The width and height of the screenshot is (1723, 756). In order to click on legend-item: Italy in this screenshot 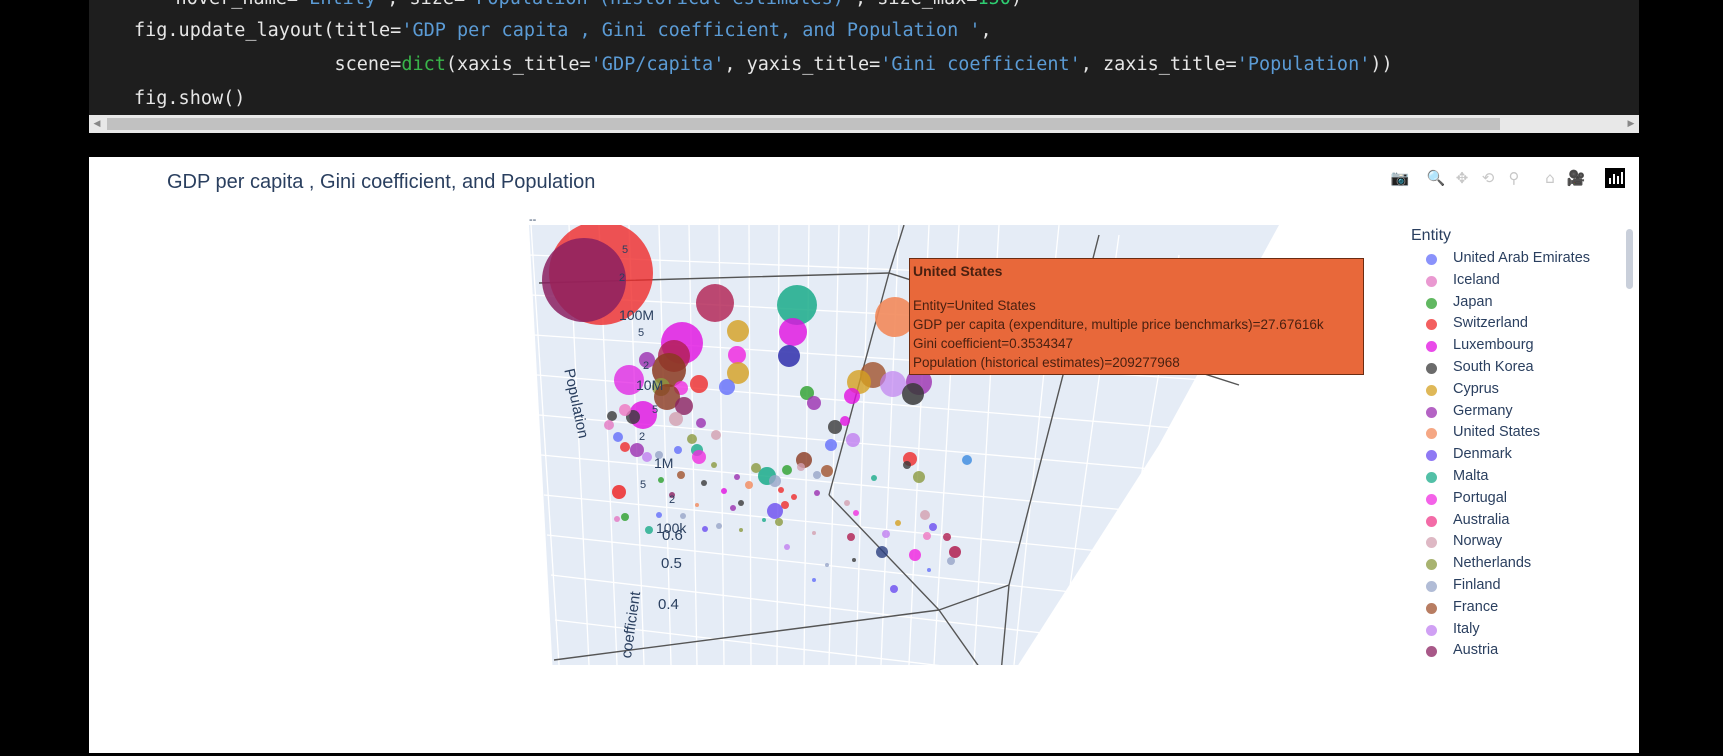, I will do `click(1516, 631)`.